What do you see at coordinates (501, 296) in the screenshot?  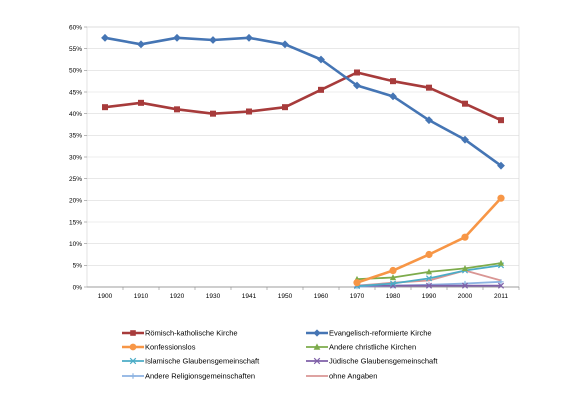 I see `x-tick-label: 2011` at bounding box center [501, 296].